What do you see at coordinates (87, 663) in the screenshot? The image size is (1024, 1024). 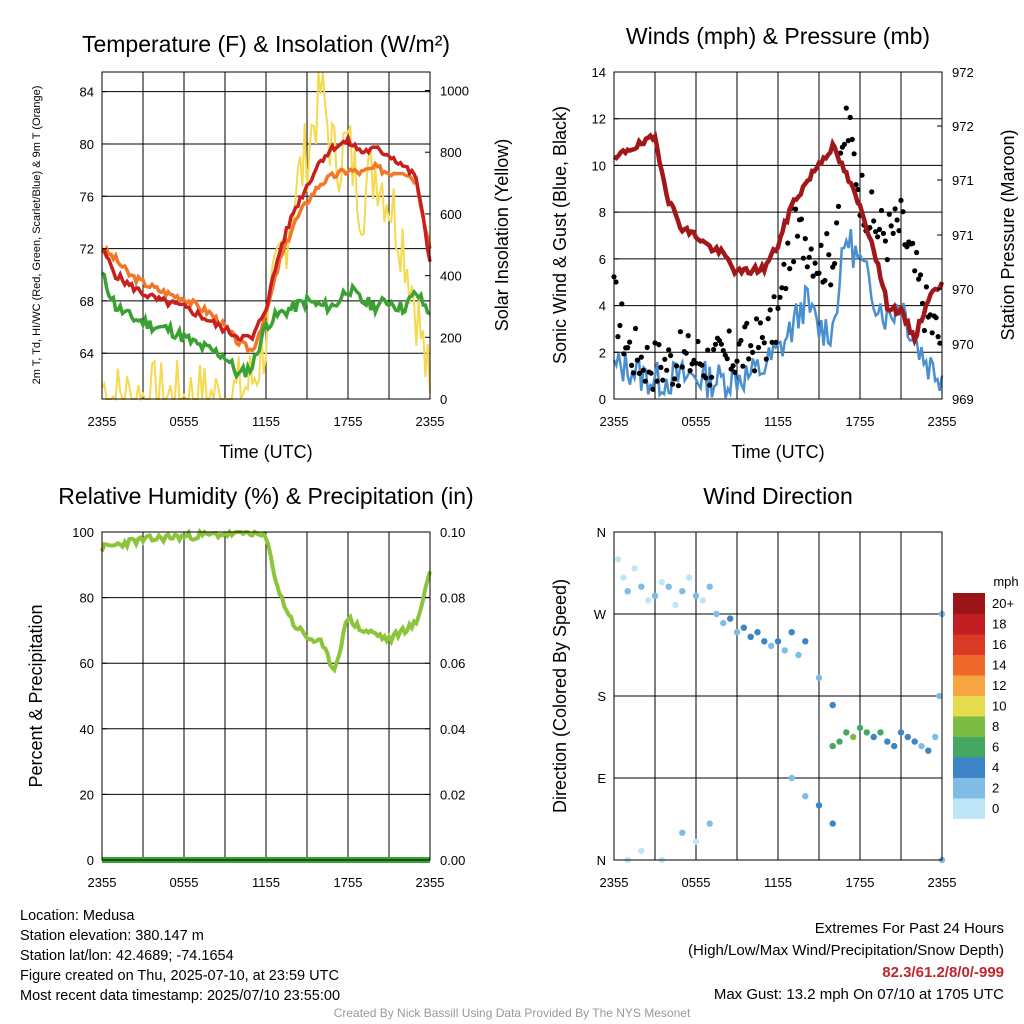 I see `left-tick-label: 60` at bounding box center [87, 663].